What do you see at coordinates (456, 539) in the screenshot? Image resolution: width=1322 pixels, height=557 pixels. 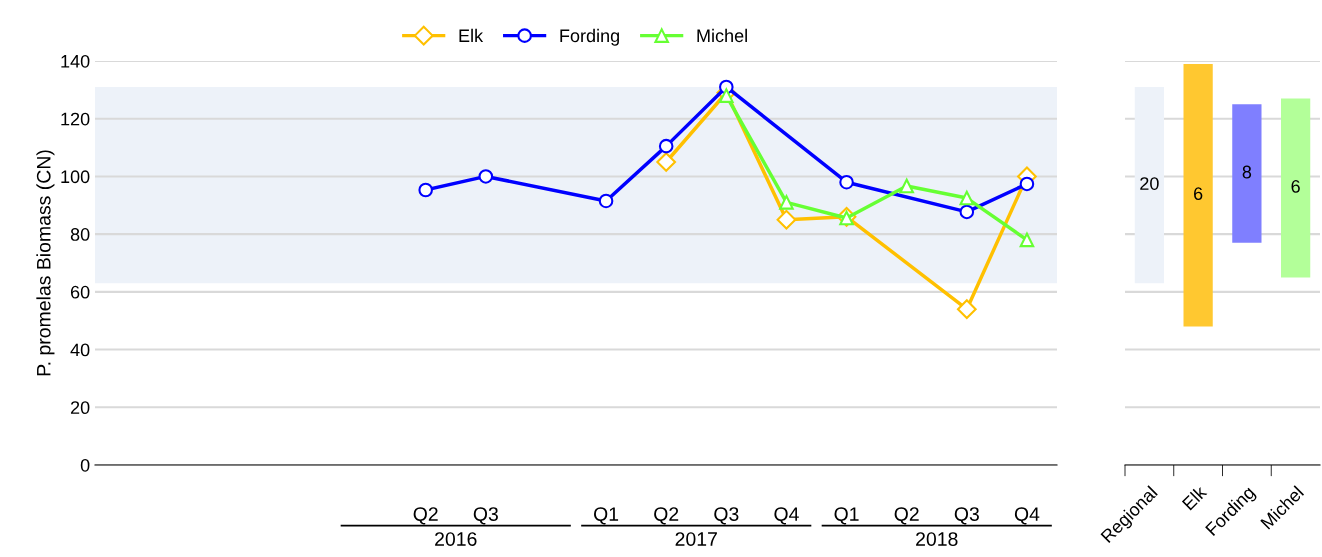 I see `text: 2016` at bounding box center [456, 539].